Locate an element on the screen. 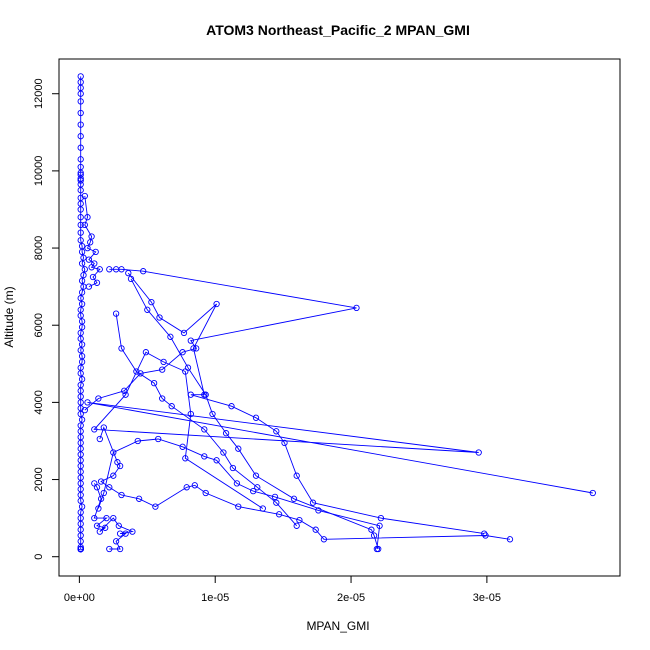 This screenshot has width=650, height=650. x-axis-label: MPAN_GMI is located at coordinates (337, 626).